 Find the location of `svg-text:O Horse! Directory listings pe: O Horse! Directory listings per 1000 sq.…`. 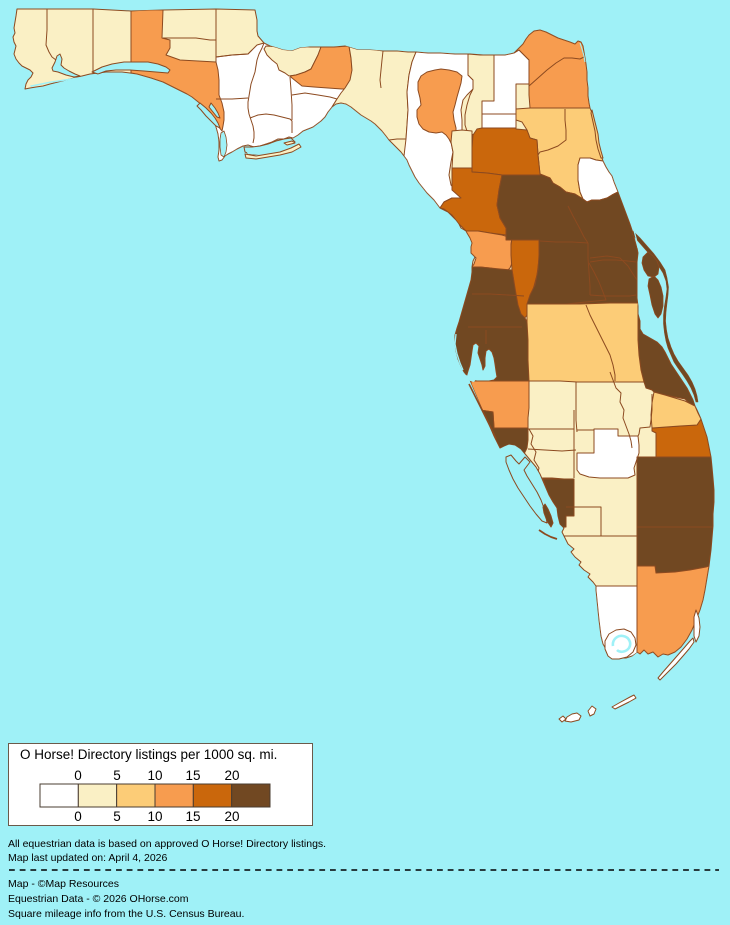

svg-text:O Horse! Directory listings pe: O Horse! Directory listings per 1000 sq.… is located at coordinates (148, 754).